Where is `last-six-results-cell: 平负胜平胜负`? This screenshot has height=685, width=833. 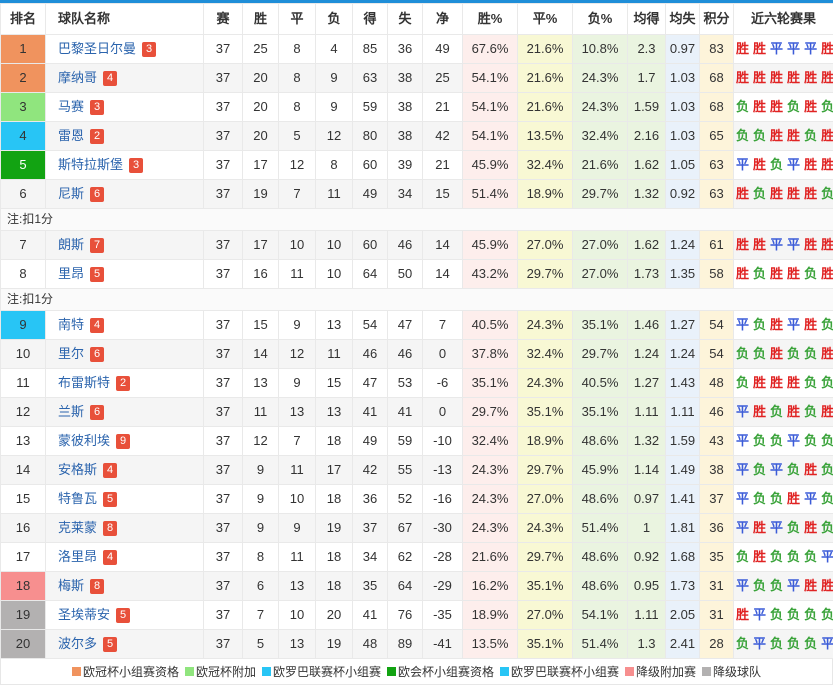 last-six-results-cell: 平负胜平胜负 is located at coordinates (783, 325).